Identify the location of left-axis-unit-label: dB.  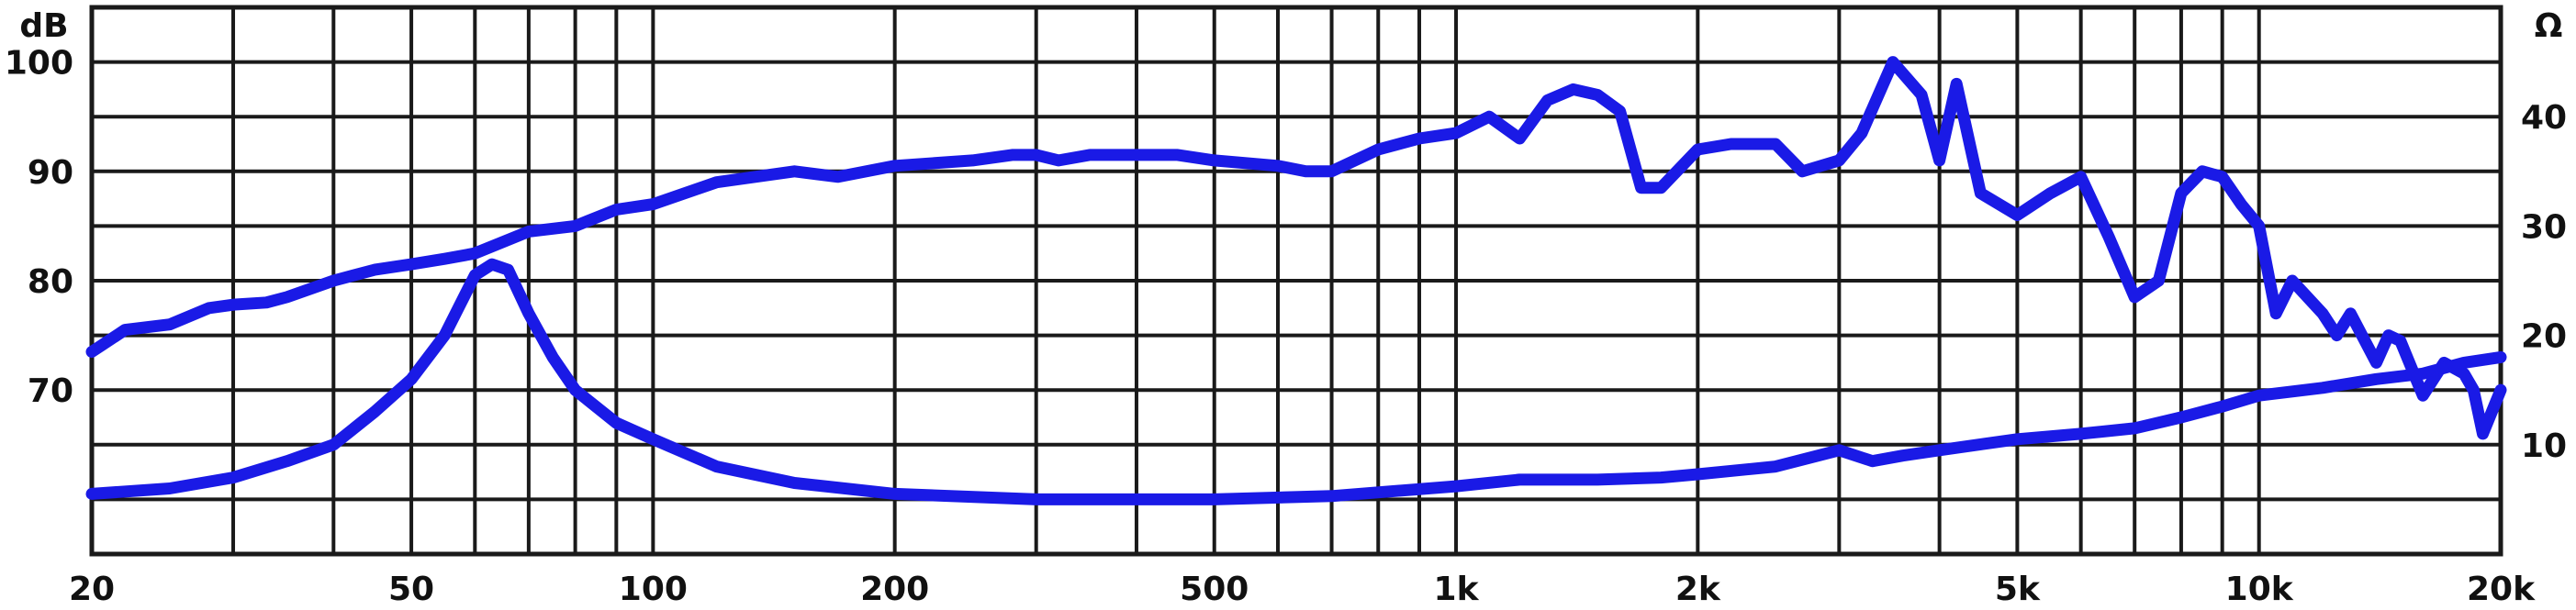
(43, 26).